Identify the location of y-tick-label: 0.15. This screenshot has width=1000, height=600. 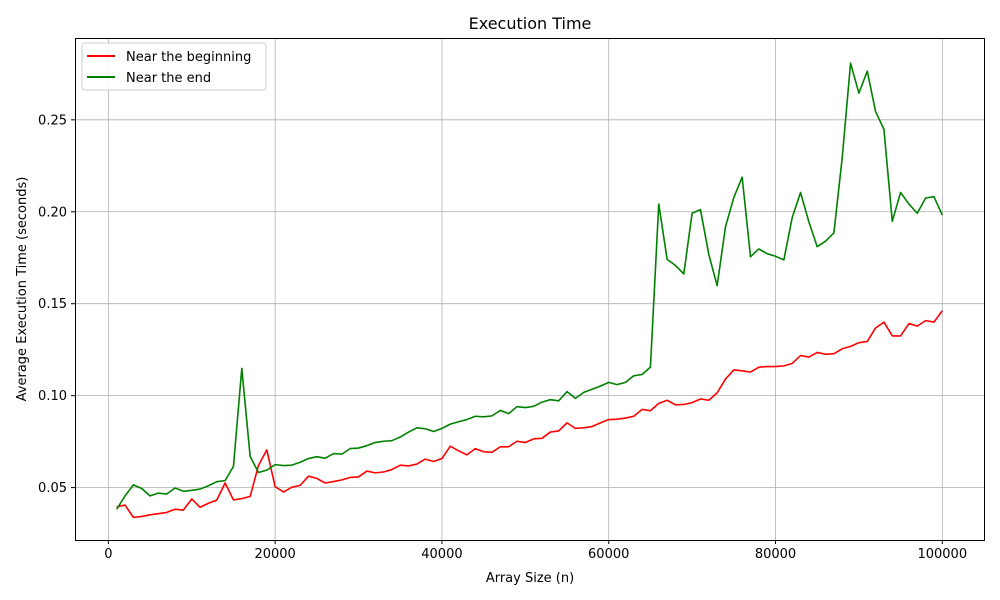
(52, 304).